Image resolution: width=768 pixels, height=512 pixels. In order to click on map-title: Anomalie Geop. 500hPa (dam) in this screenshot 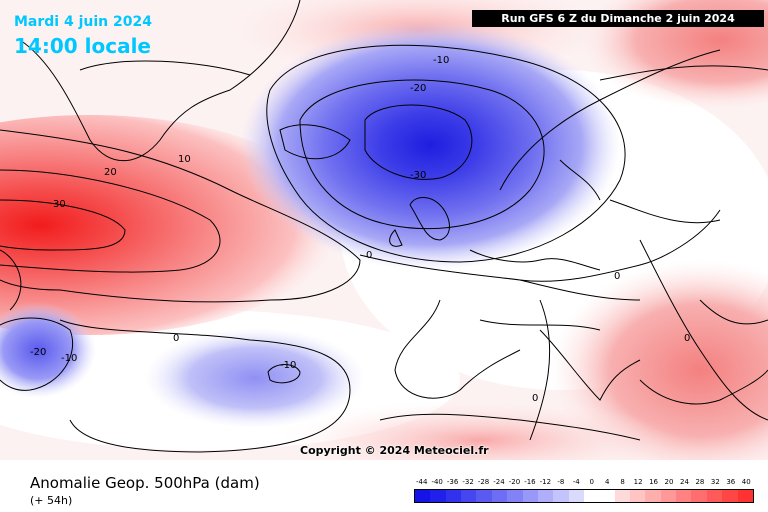, I will do `click(145, 483)`.